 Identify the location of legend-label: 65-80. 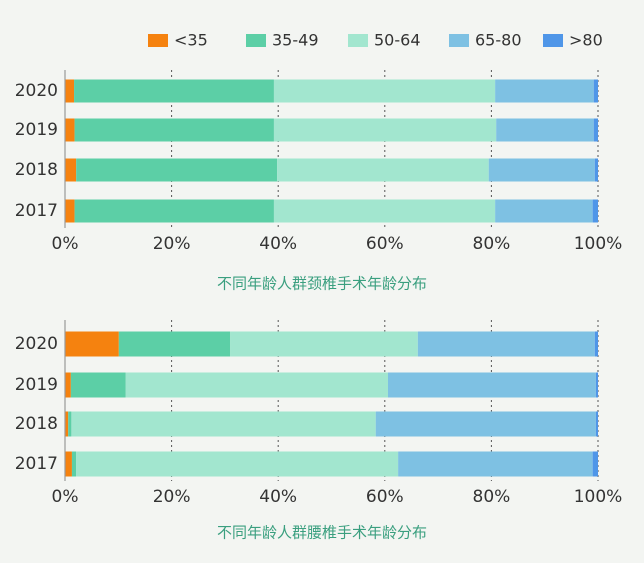
(498, 40).